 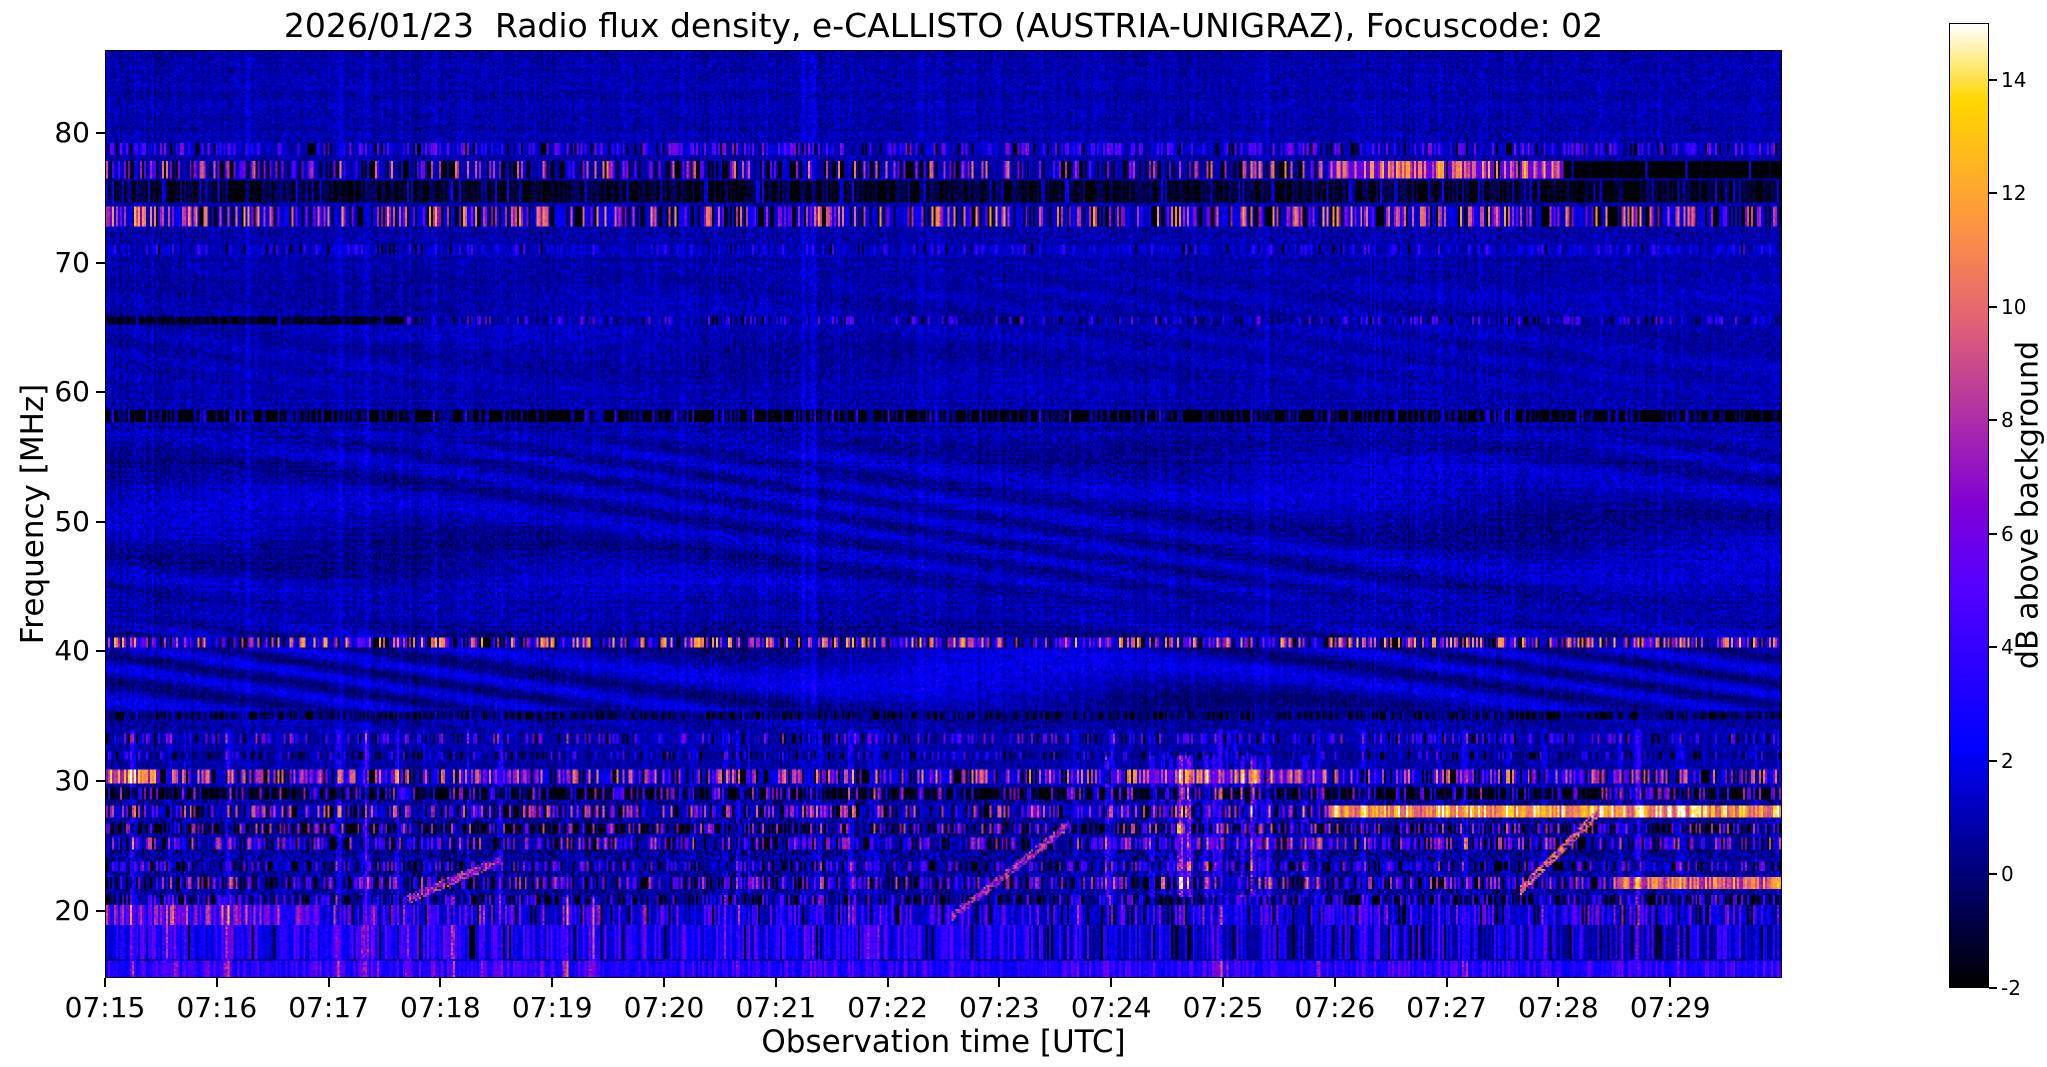 What do you see at coordinates (2014, 193) in the screenshot?
I see `colorbar-tick-label: 12` at bounding box center [2014, 193].